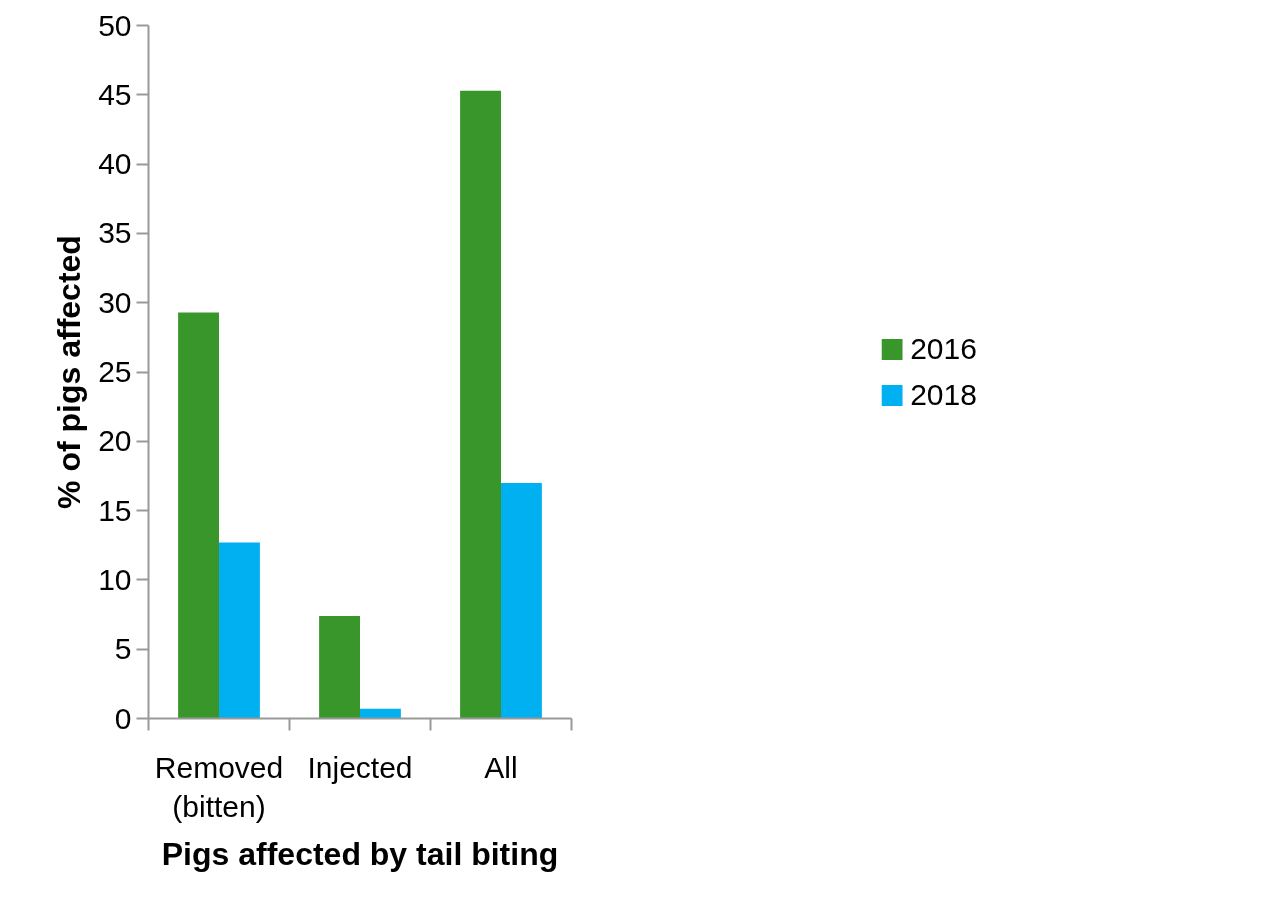 Image resolution: width=1284 pixels, height=898 pixels. Describe the element at coordinates (115, 371) in the screenshot. I see `y-tick-label: 25` at that location.